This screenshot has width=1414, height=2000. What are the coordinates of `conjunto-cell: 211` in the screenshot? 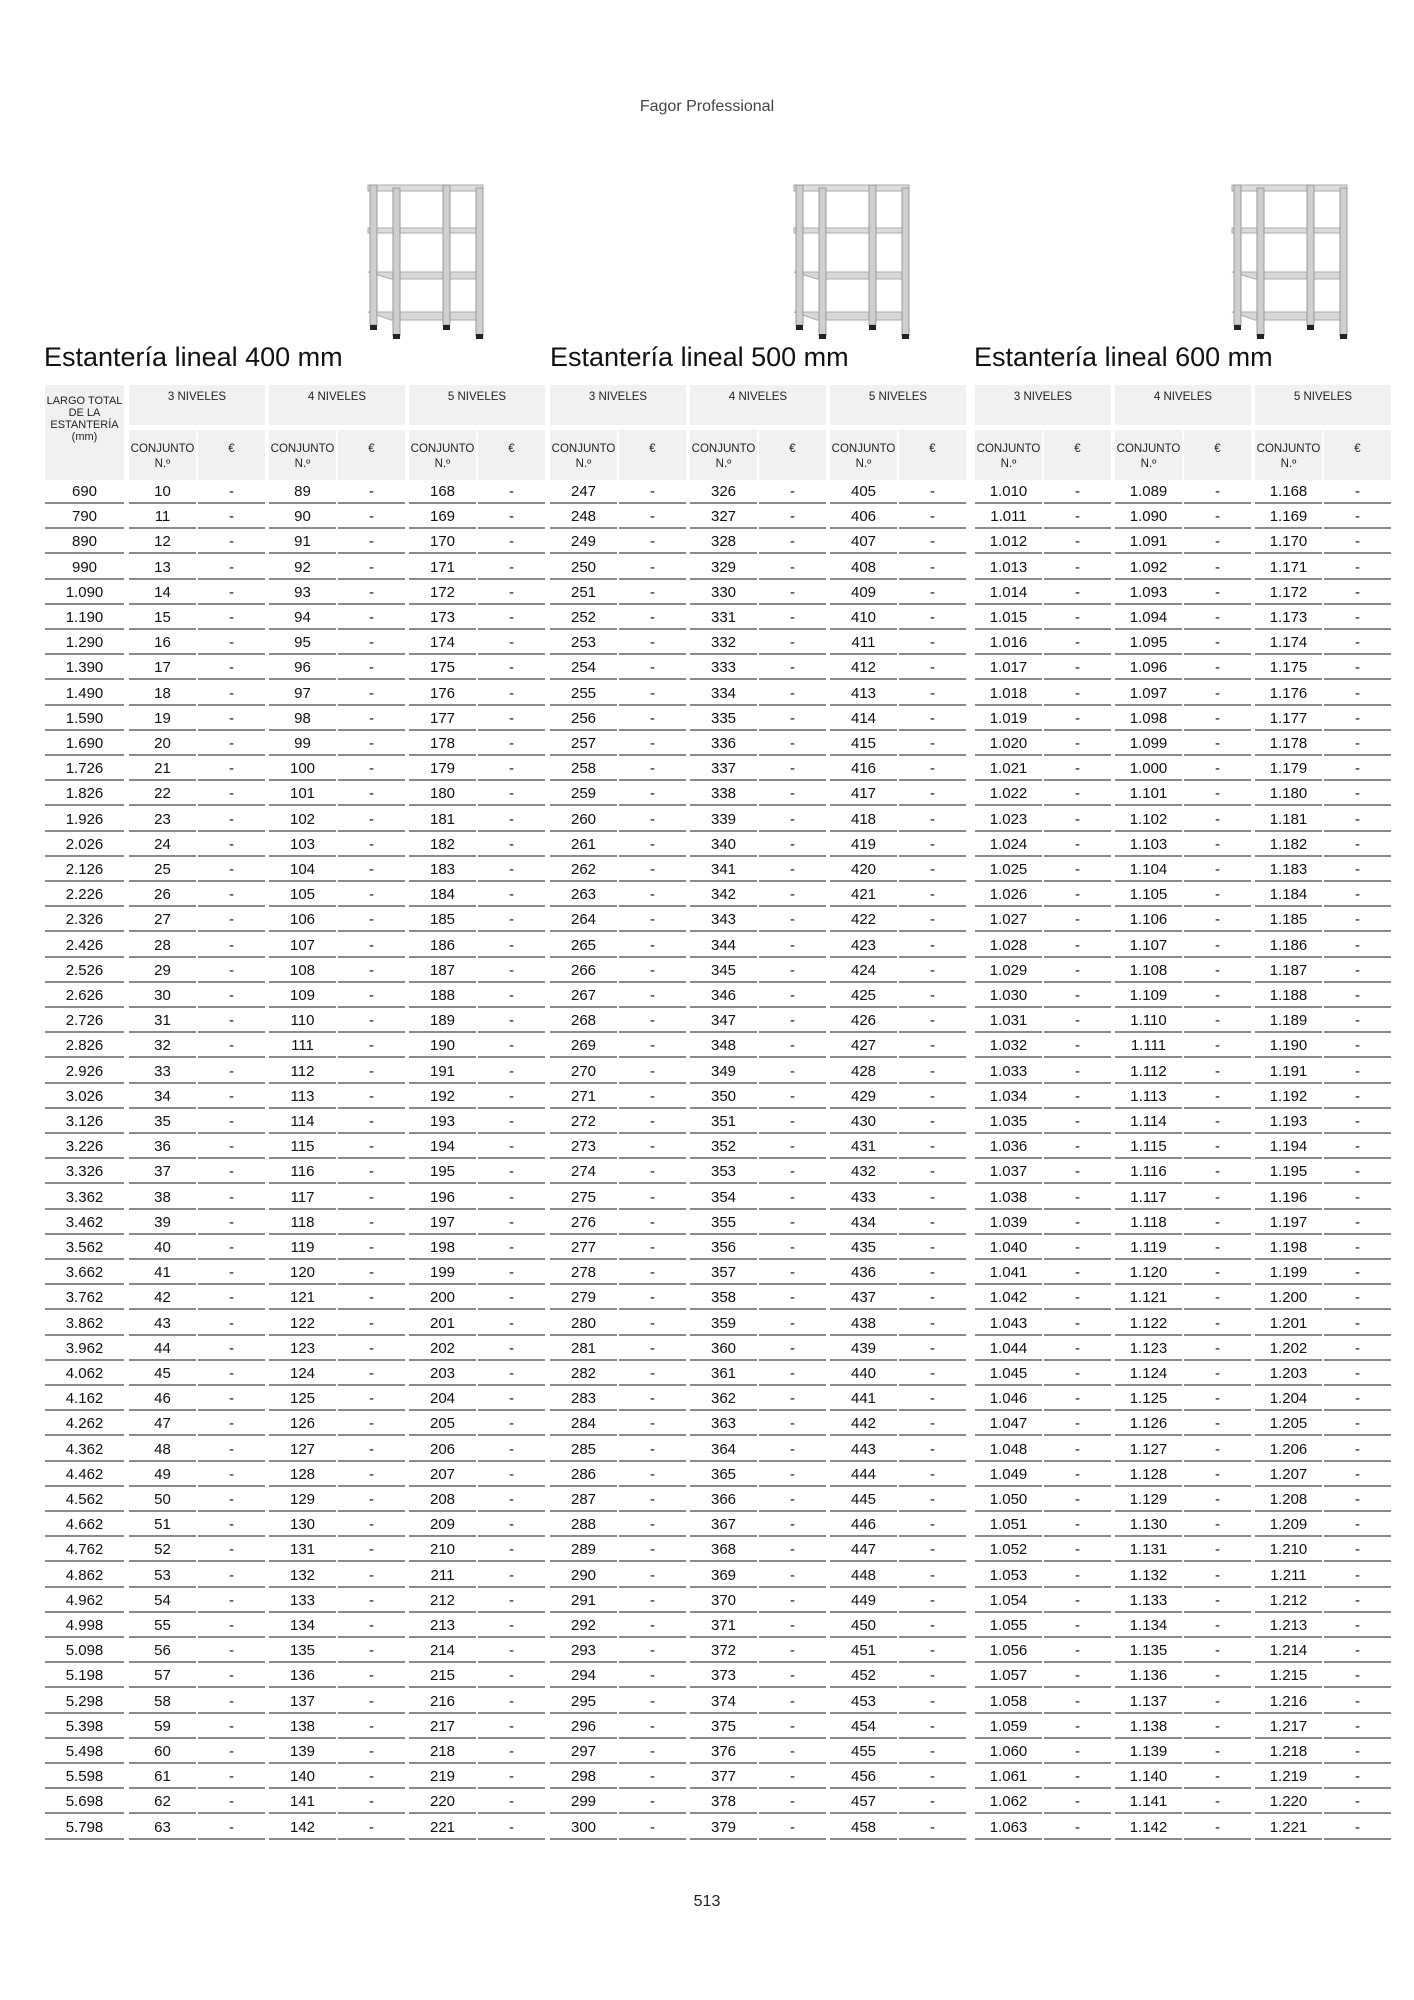 It's located at (442, 1576).